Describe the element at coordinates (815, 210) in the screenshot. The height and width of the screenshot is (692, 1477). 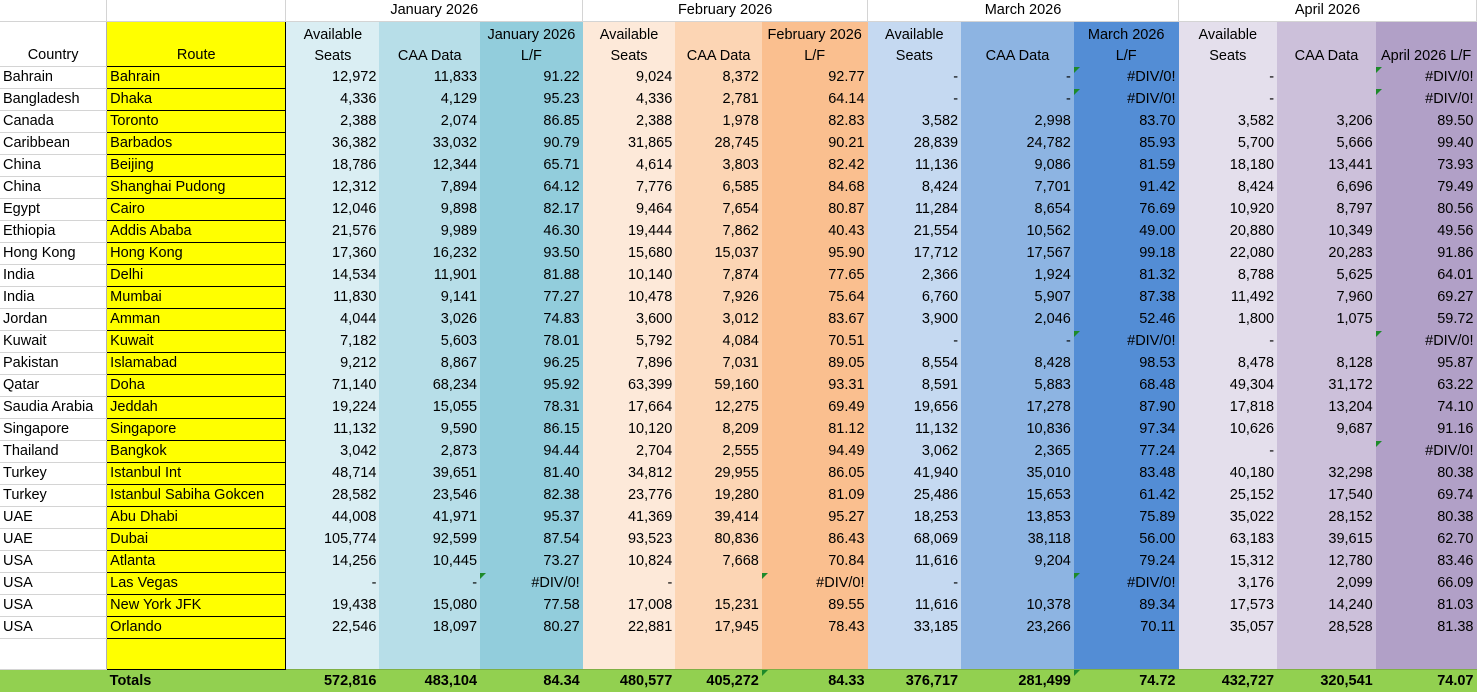
I see `feb-lf-cell: 80.87` at that location.